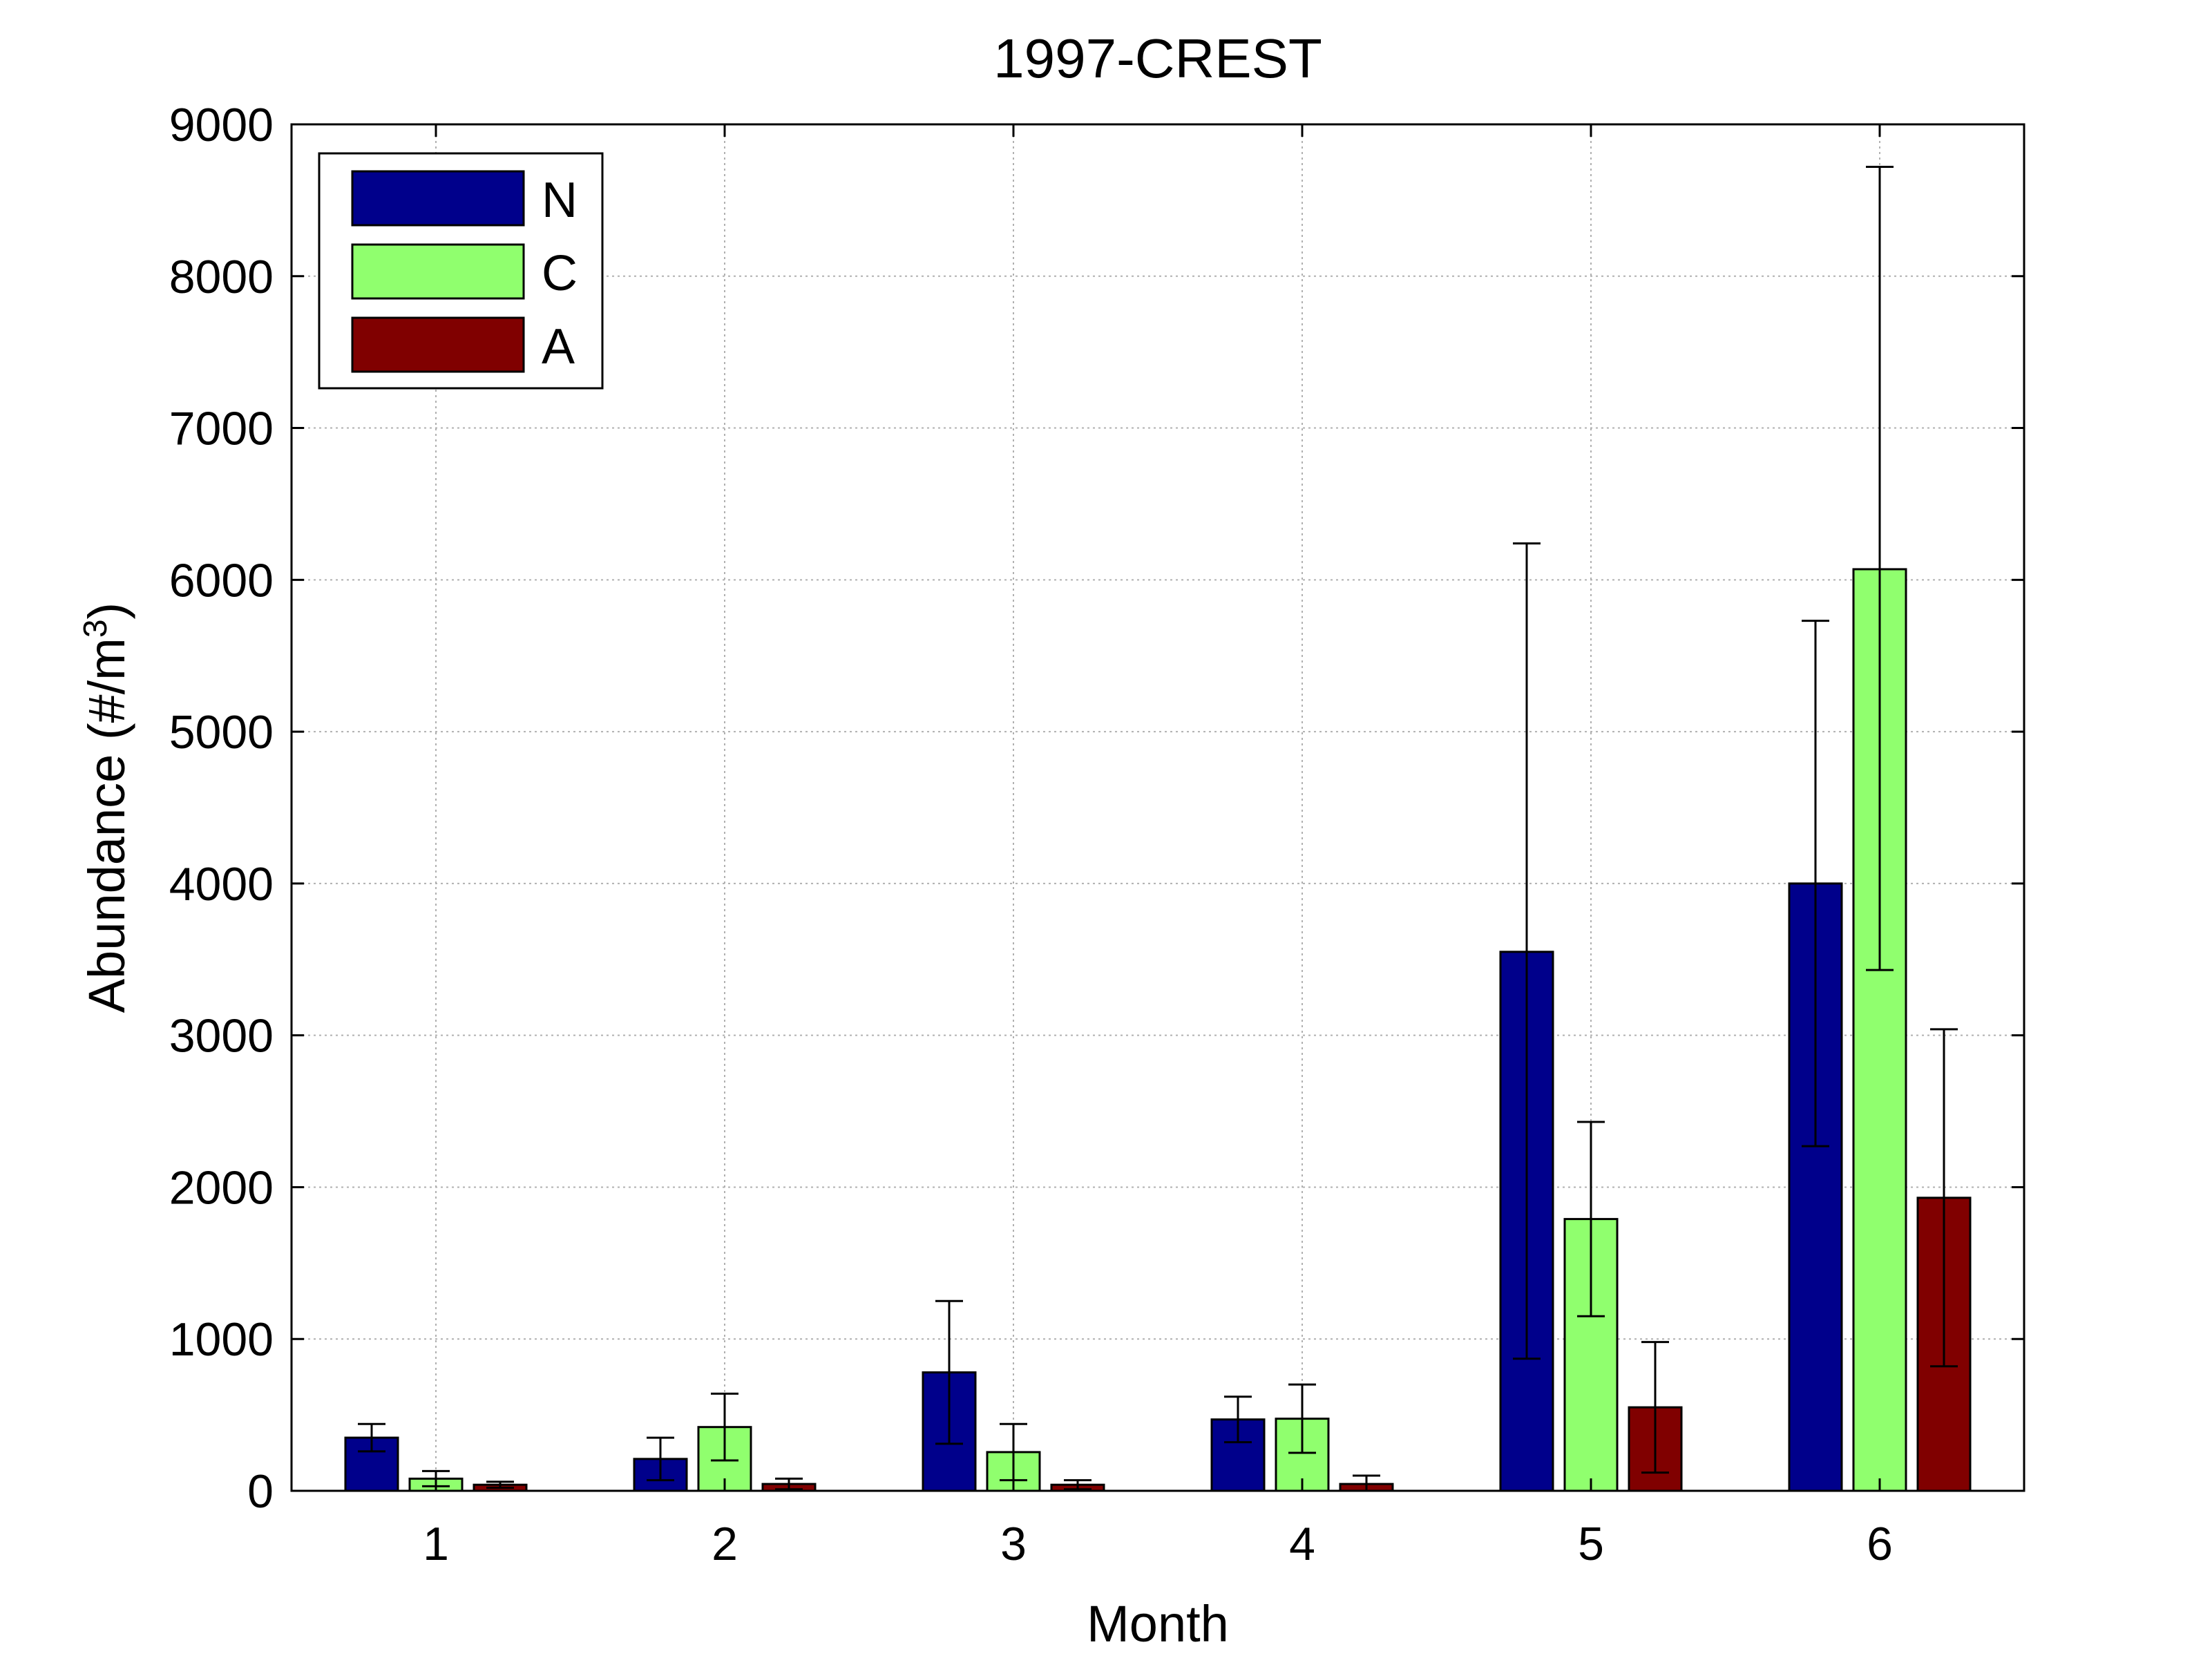 Image resolution: width=2212 pixels, height=1658 pixels. What do you see at coordinates (221, 429) in the screenshot?
I see `y-tick-label: 7000` at bounding box center [221, 429].